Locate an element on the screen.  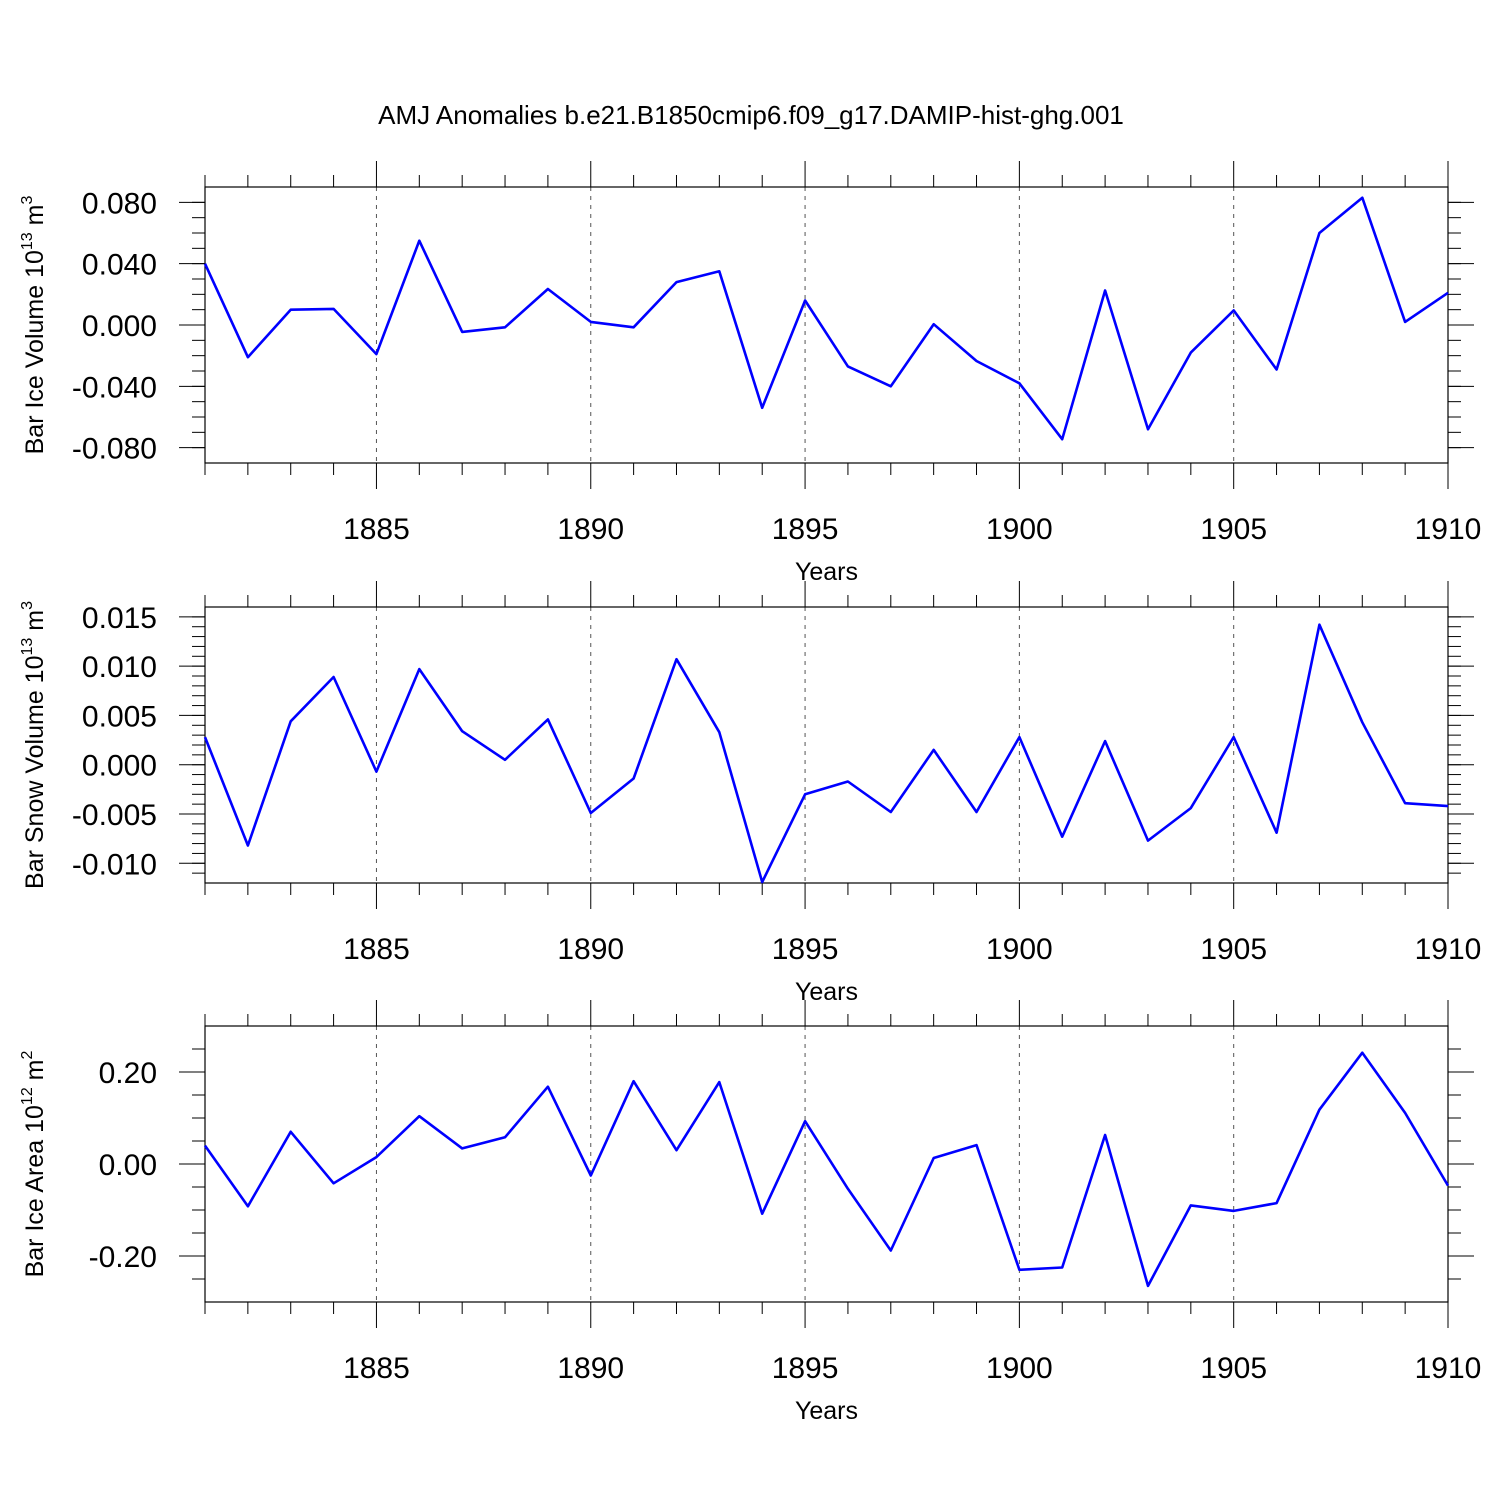
y-tick-label: 0.005 is located at coordinates (119, 716).